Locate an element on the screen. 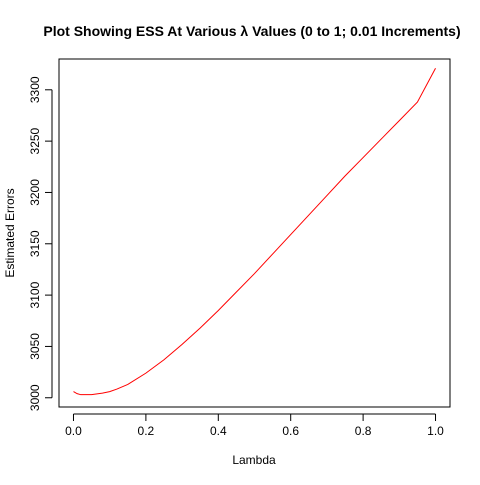 This screenshot has height=485, width=480. y-tick-label: 3050 is located at coordinates (35, 346).